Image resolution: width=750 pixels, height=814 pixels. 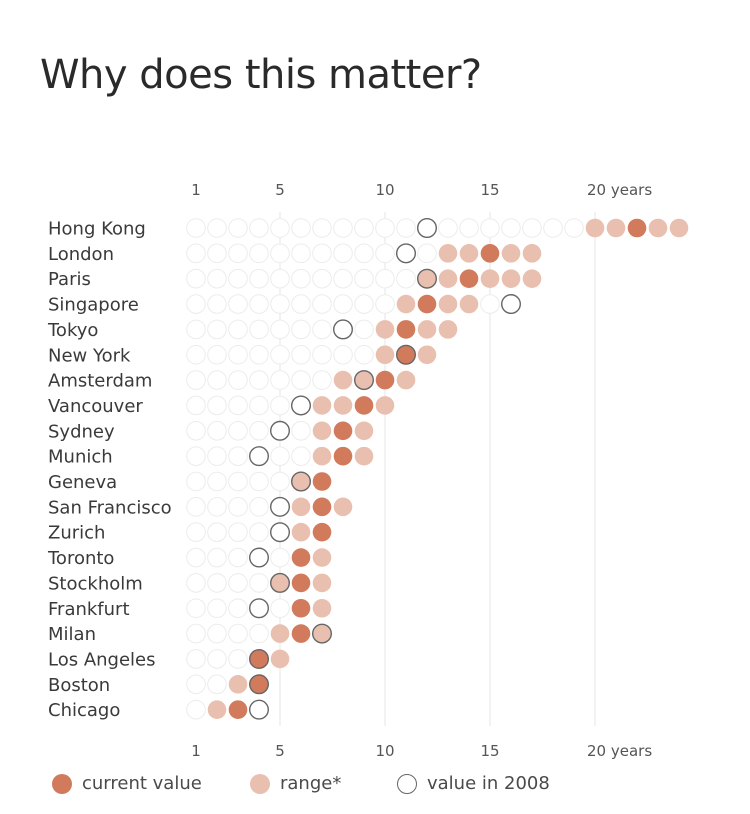 I want to click on legend-2008: value in 2008, so click(x=473, y=783).